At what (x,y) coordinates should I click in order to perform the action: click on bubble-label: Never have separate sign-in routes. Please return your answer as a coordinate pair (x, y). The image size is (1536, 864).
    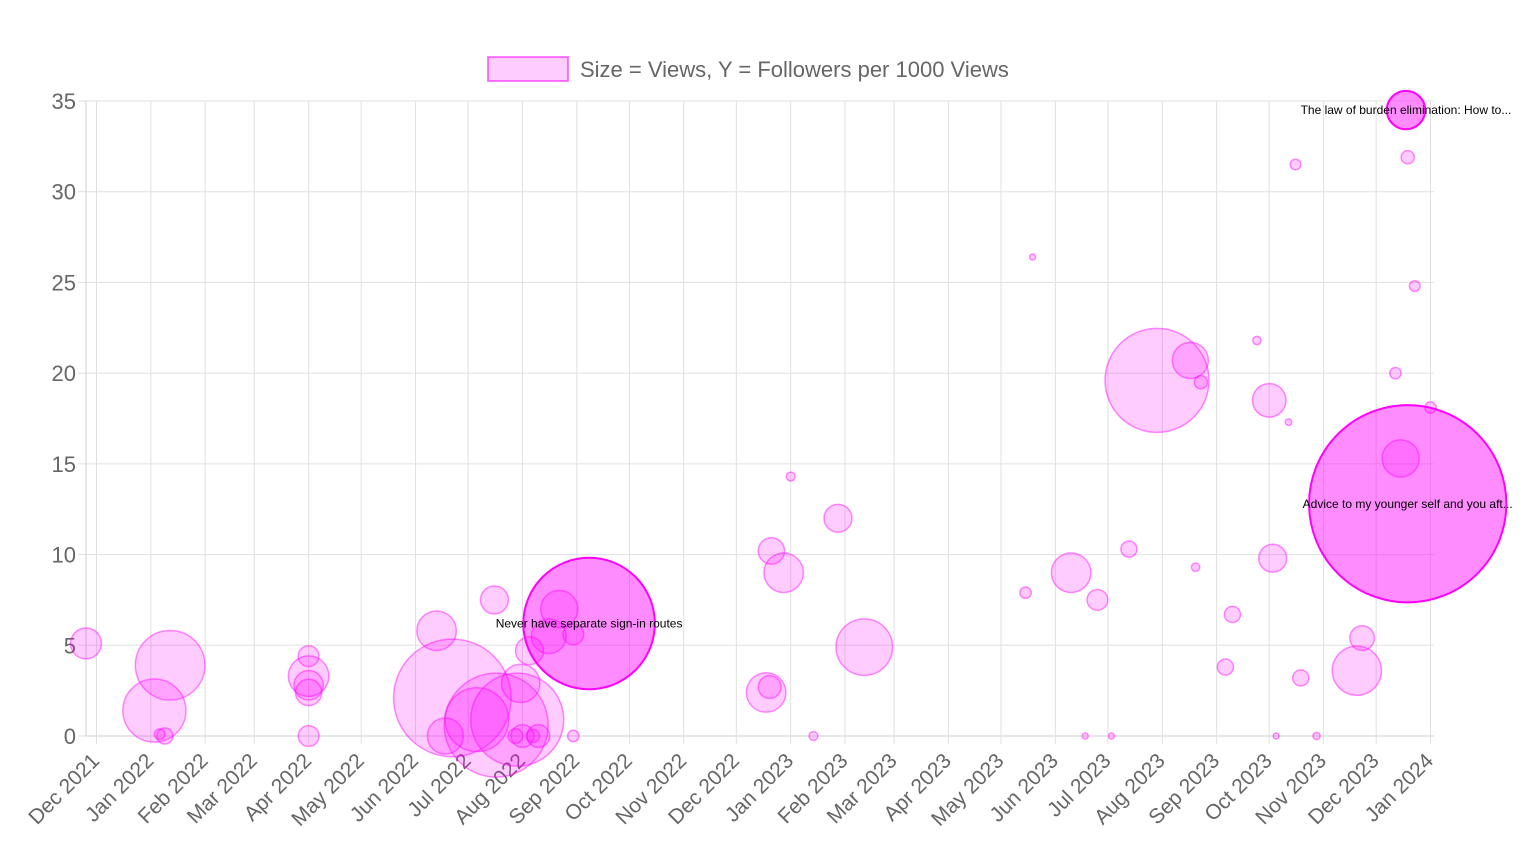
    Looking at the image, I should click on (589, 624).